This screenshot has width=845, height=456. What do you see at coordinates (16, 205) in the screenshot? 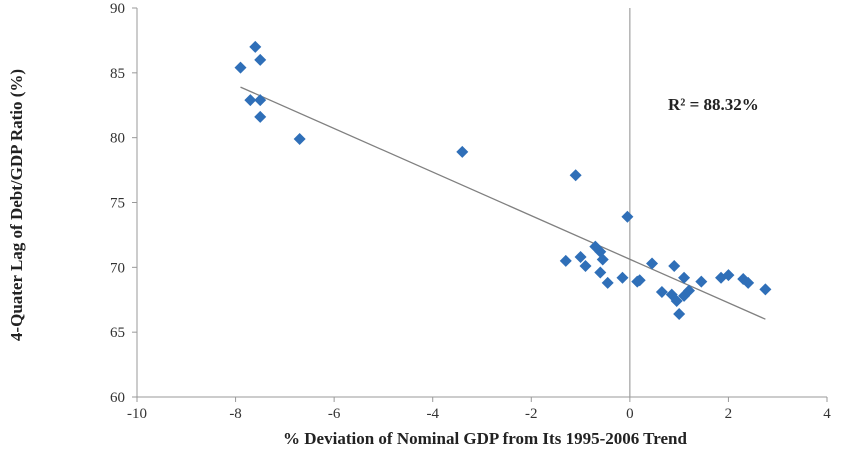
I see `y-axis-title: 4-Quater Lag of Debt/GDP Ratio (%)` at bounding box center [16, 205].